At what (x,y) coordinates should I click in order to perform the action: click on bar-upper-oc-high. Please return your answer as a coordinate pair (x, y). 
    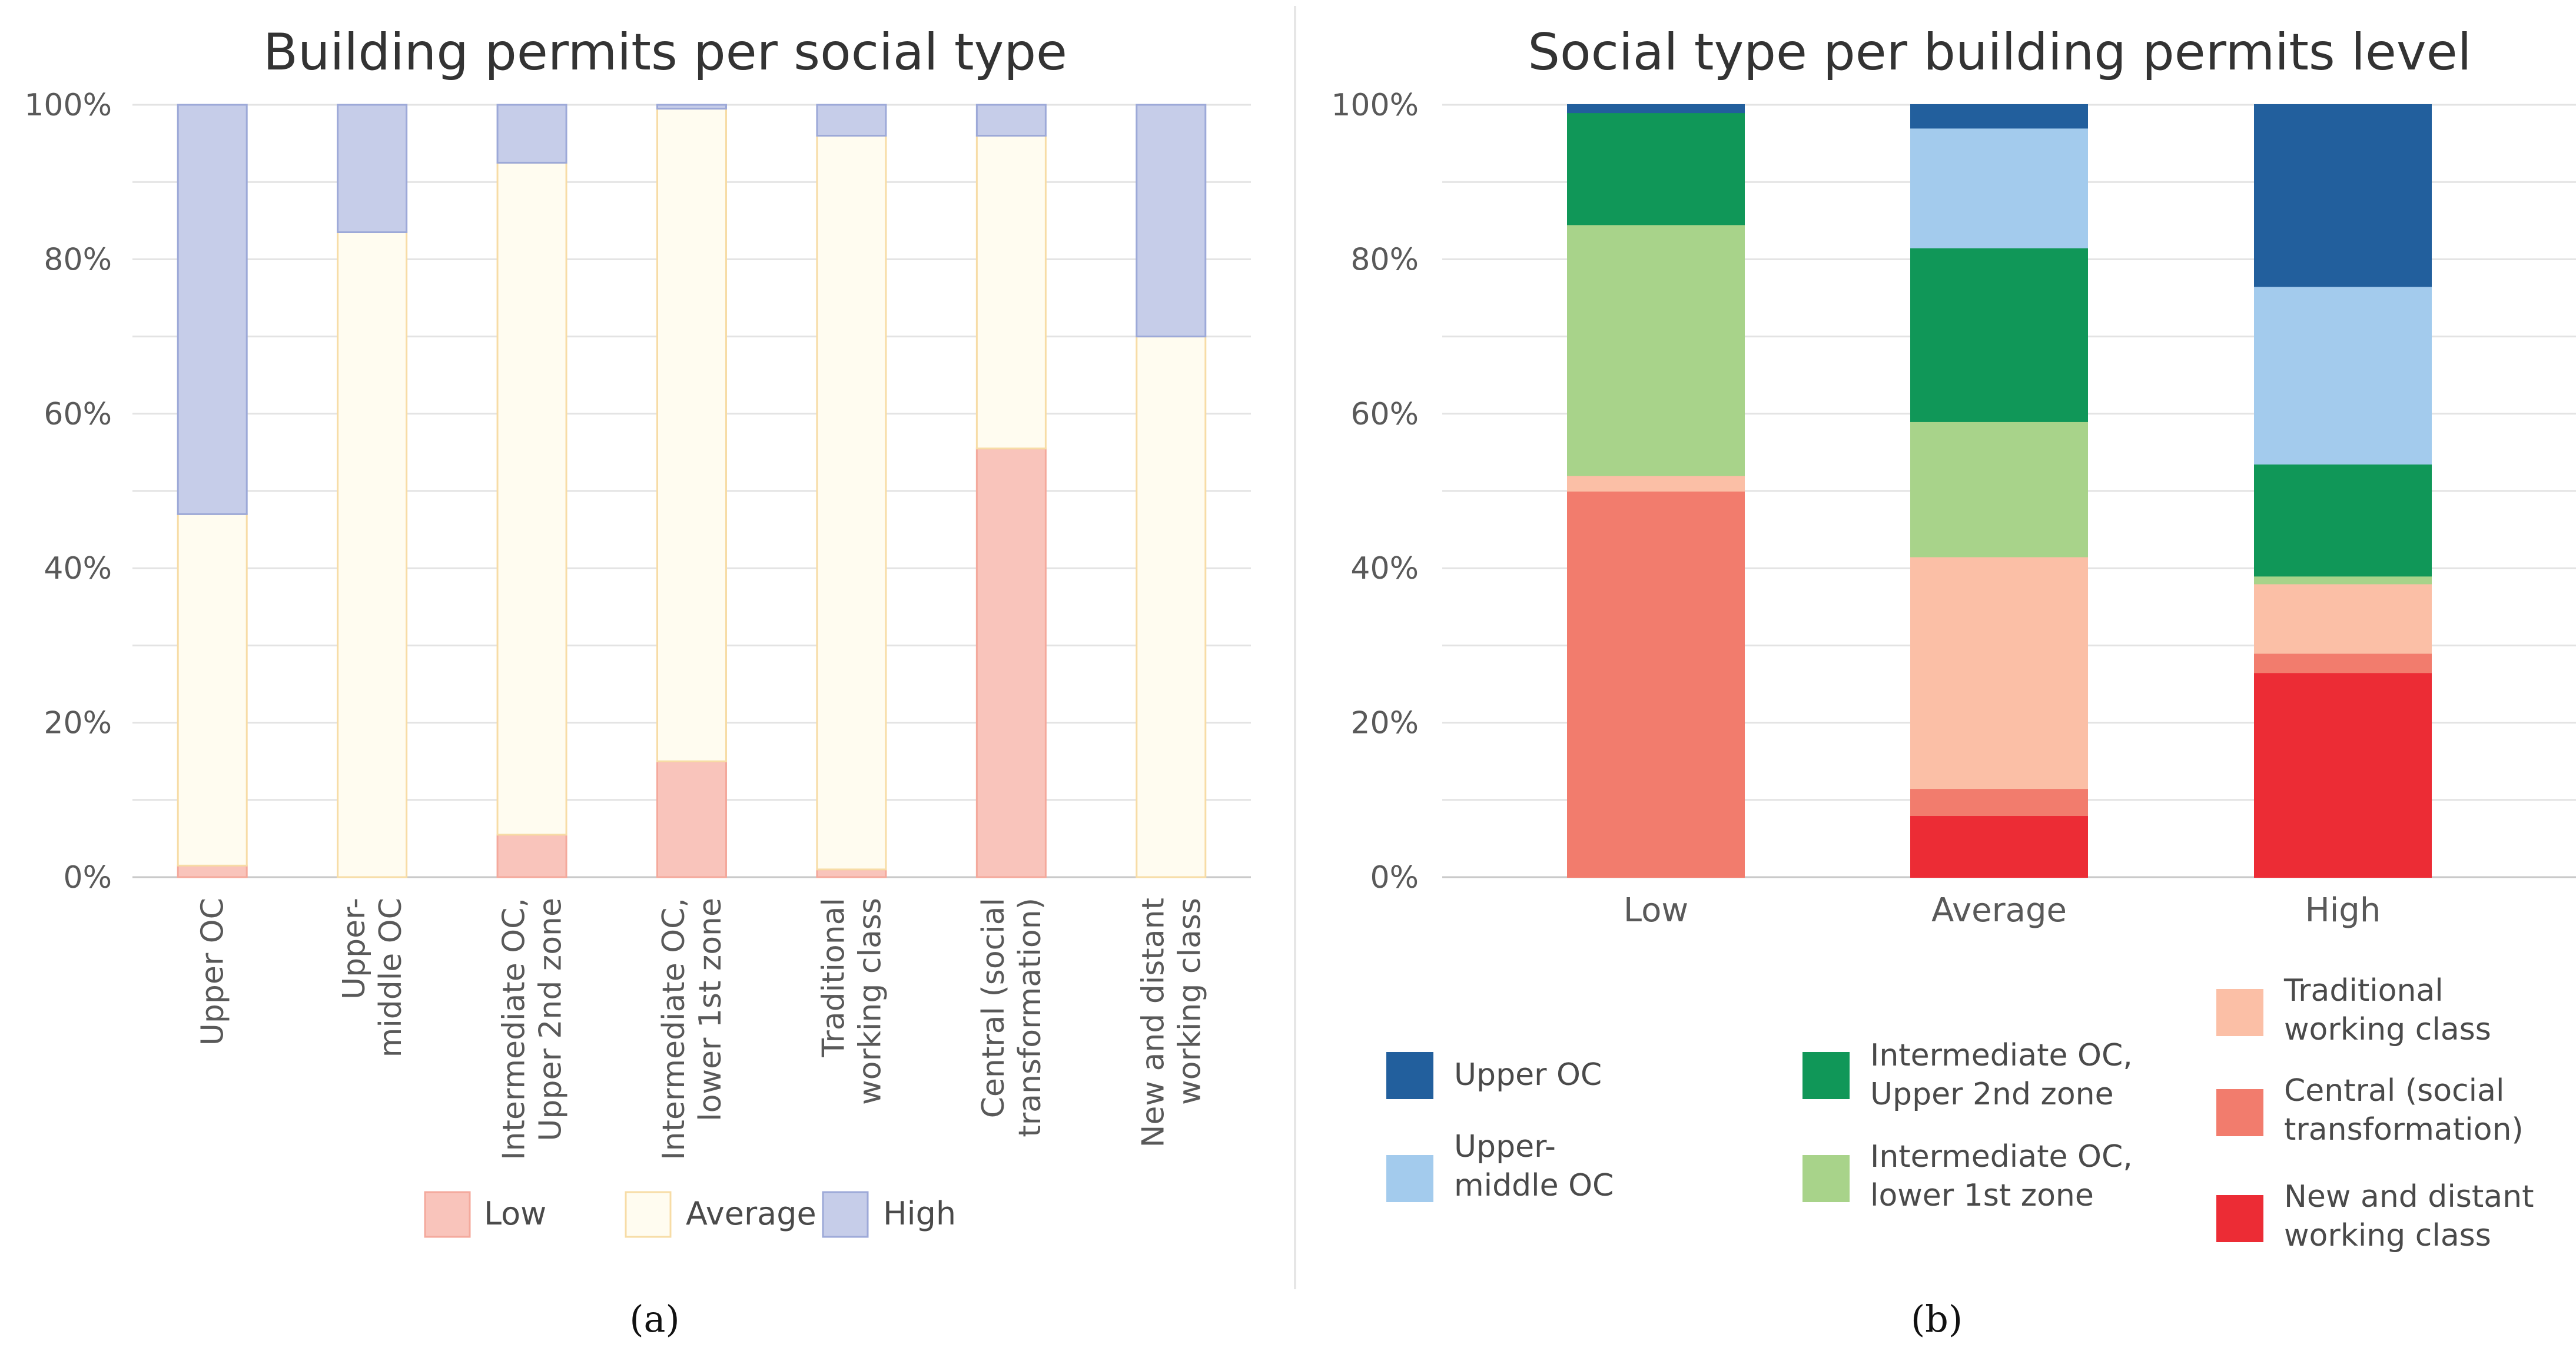
    Looking at the image, I should click on (2343, 196).